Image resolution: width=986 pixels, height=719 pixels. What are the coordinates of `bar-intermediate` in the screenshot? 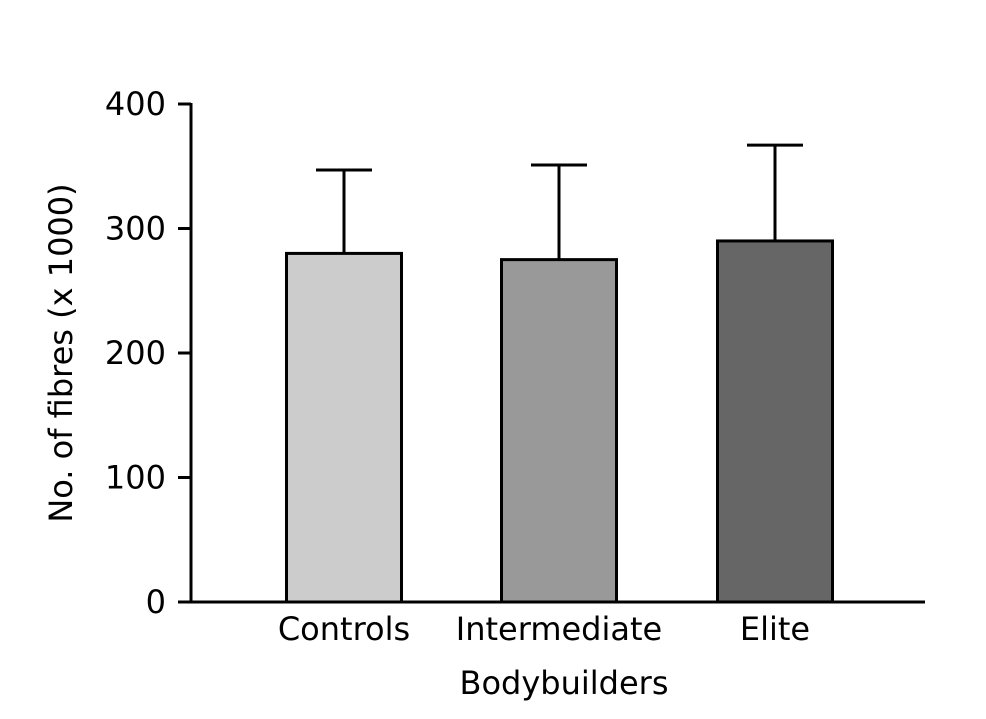 It's located at (559, 431).